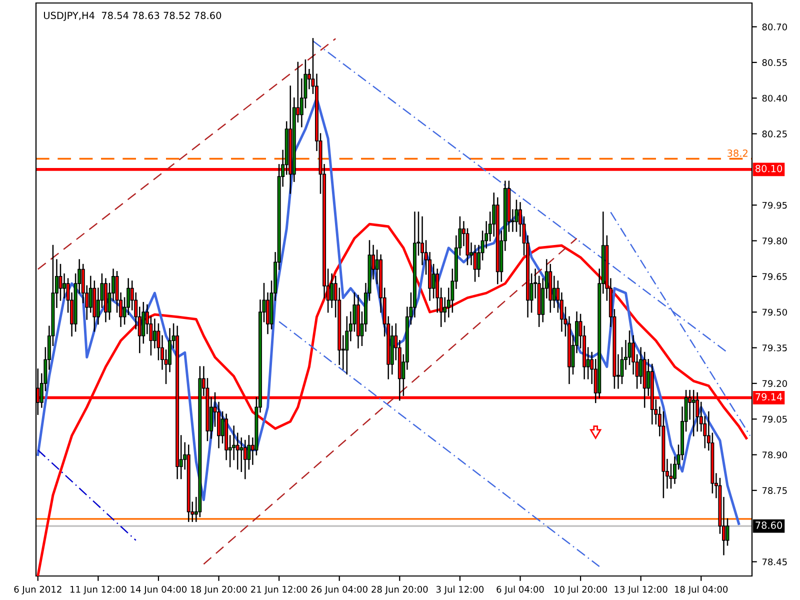 The height and width of the screenshot is (600, 800). I want to click on y-tick-label: 79.50, so click(774, 312).